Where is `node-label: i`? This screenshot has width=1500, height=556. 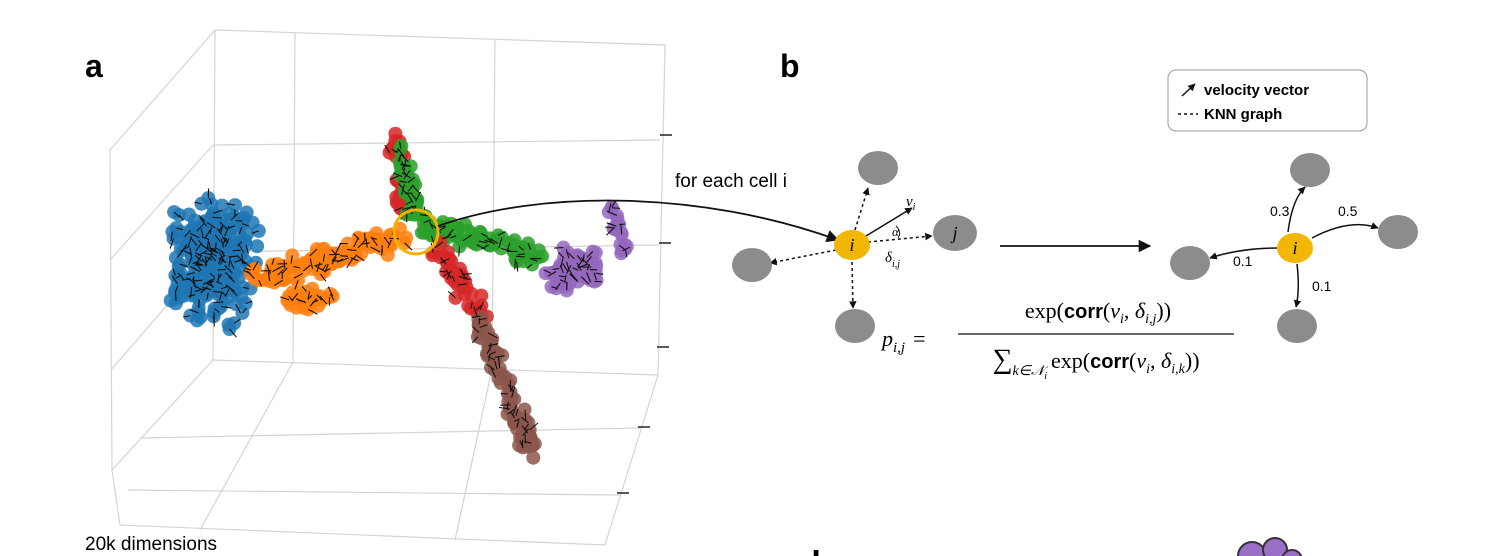
node-label: i is located at coordinates (851, 245).